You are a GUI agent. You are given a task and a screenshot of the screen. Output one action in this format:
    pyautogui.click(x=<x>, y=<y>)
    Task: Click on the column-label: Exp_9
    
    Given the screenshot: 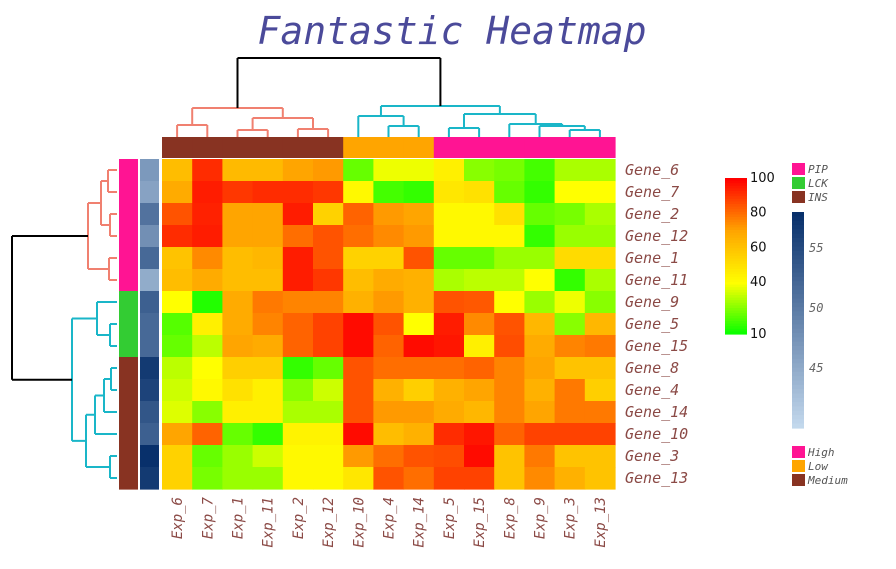 What is the action you would take?
    pyautogui.click(x=541, y=518)
    